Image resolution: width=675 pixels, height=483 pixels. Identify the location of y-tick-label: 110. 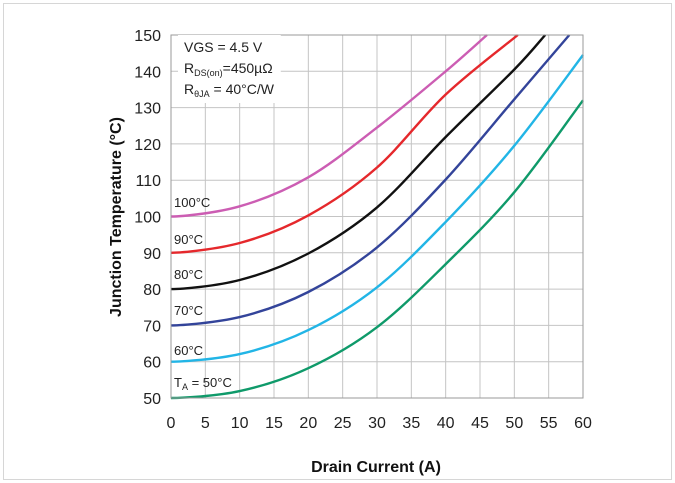
(148, 181).